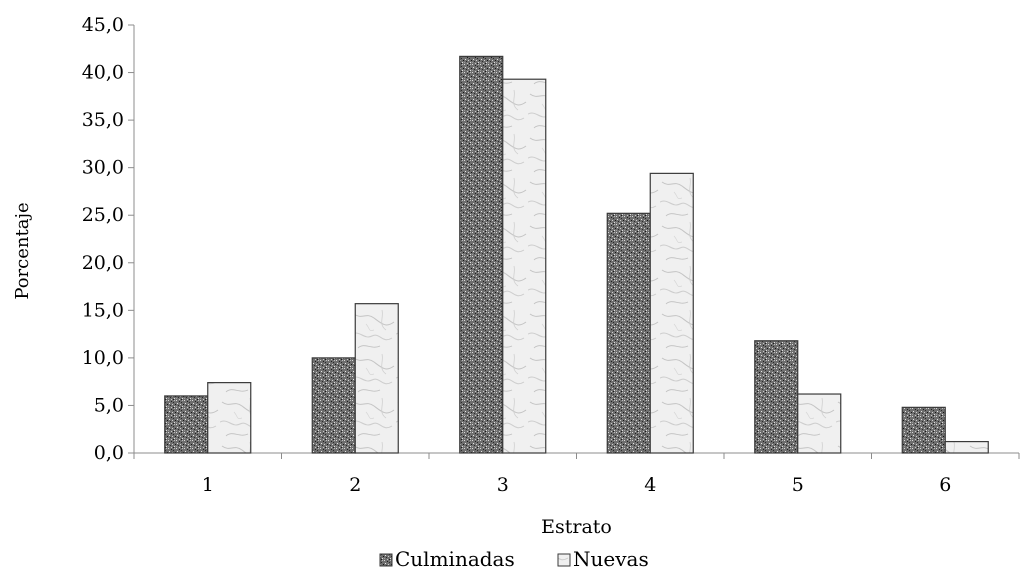 The width and height of the screenshot is (1035, 578). What do you see at coordinates (103, 73) in the screenshot?
I see `y-tick-label: 40,0` at bounding box center [103, 73].